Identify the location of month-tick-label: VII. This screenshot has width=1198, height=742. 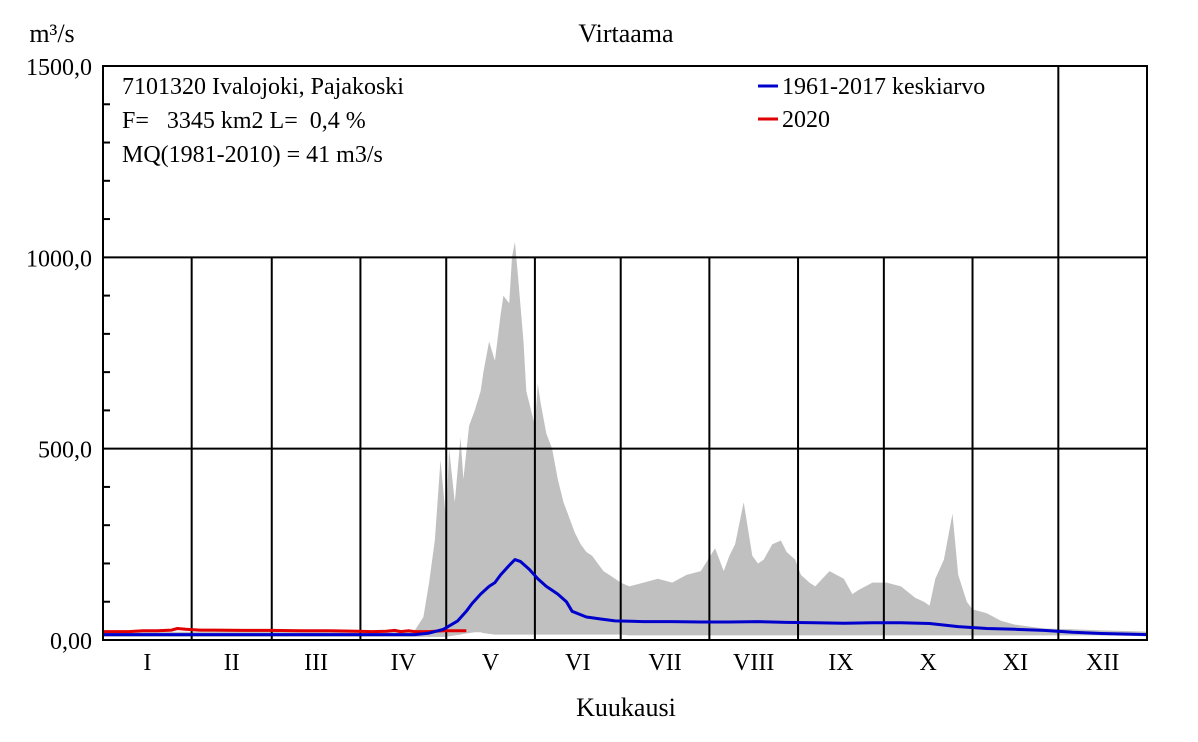
(664, 663).